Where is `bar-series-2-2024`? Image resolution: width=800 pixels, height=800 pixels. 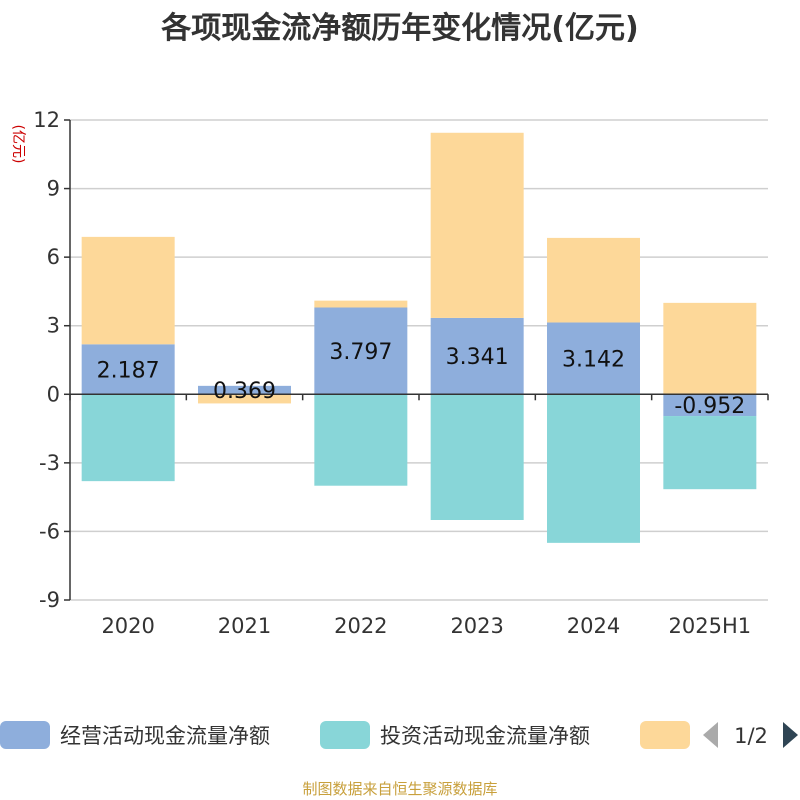 bar-series-2-2024 is located at coordinates (593, 468).